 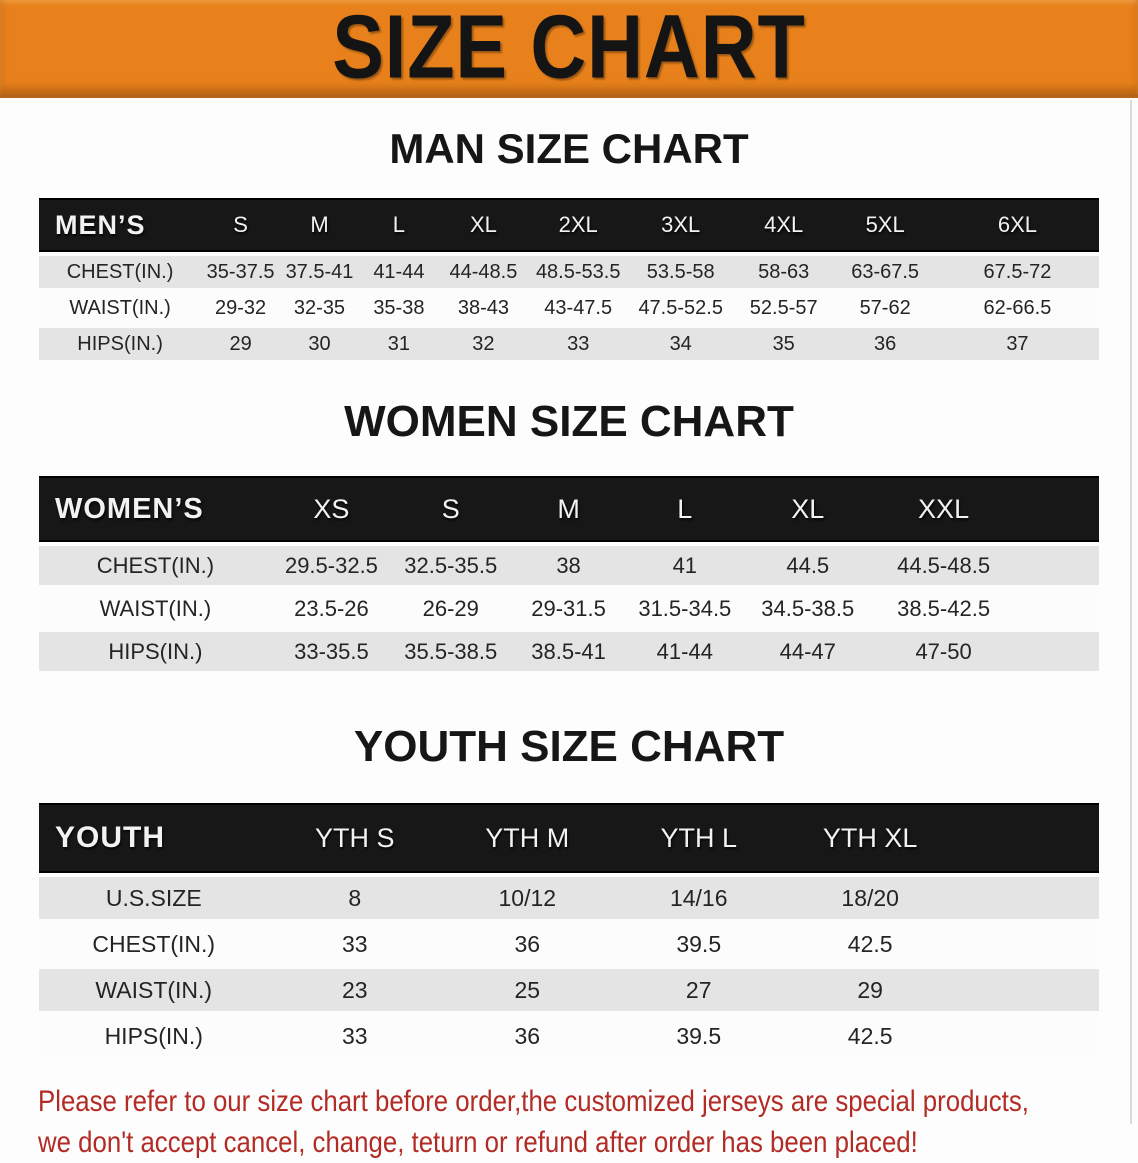 What do you see at coordinates (1017, 344) in the screenshot?
I see `size-cell: 37` at bounding box center [1017, 344].